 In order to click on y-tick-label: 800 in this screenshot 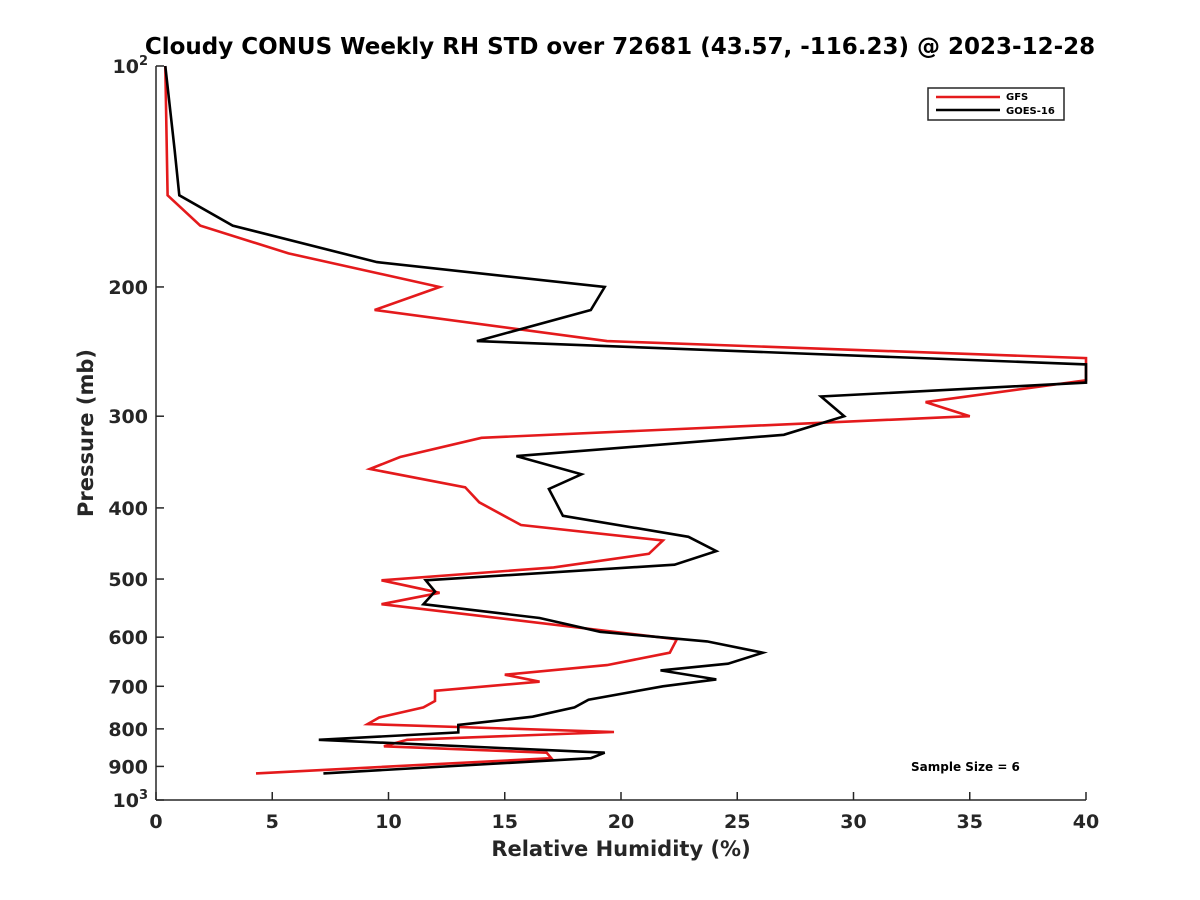, I will do `click(128, 730)`.